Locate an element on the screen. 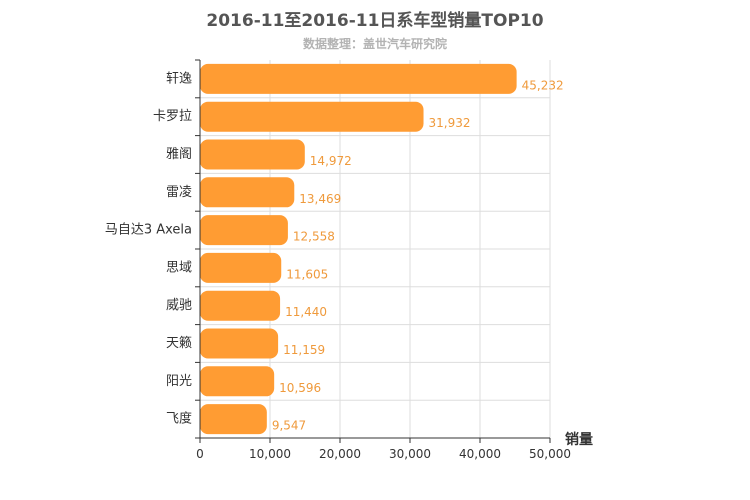 The width and height of the screenshot is (750, 500). category-label: 马自达3 Axela is located at coordinates (148, 230).